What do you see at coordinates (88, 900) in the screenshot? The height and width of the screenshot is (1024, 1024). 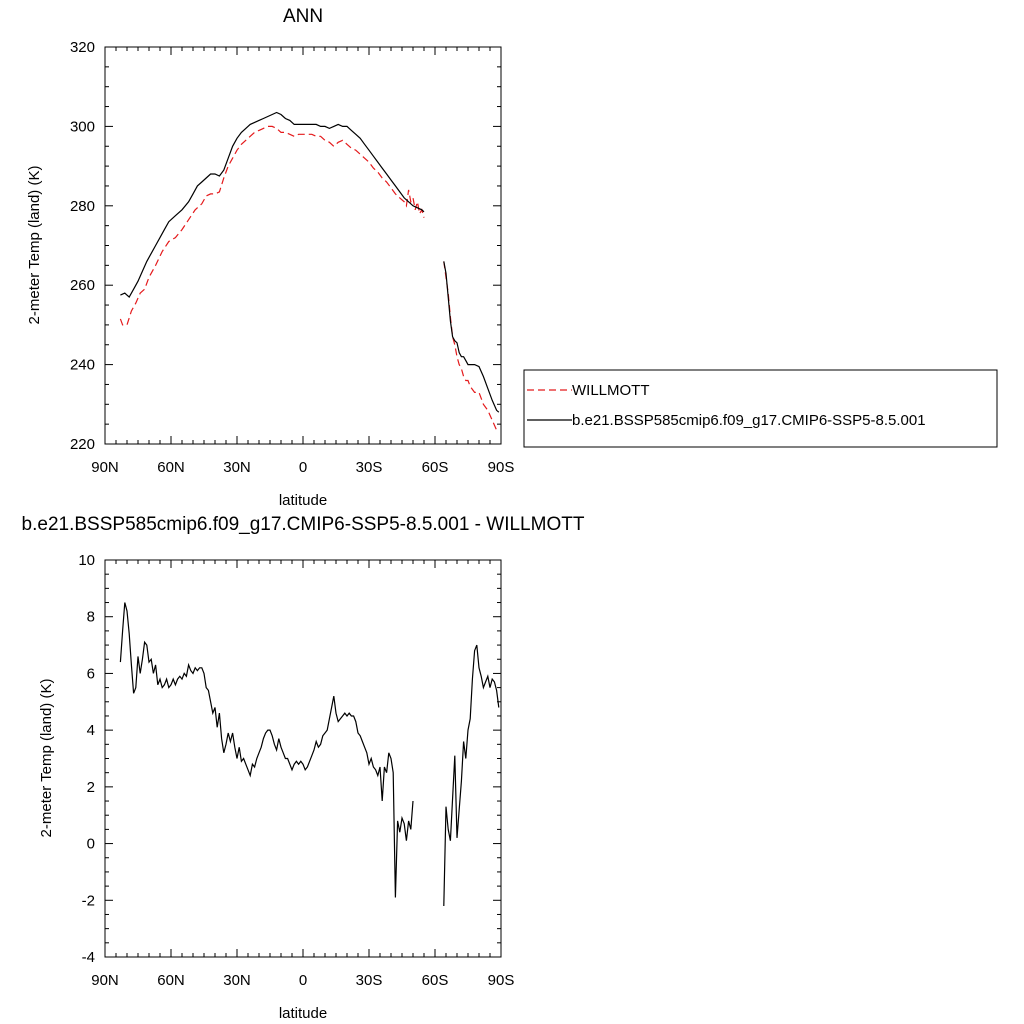 I see `bottom-y-tick-label: -2` at bounding box center [88, 900].